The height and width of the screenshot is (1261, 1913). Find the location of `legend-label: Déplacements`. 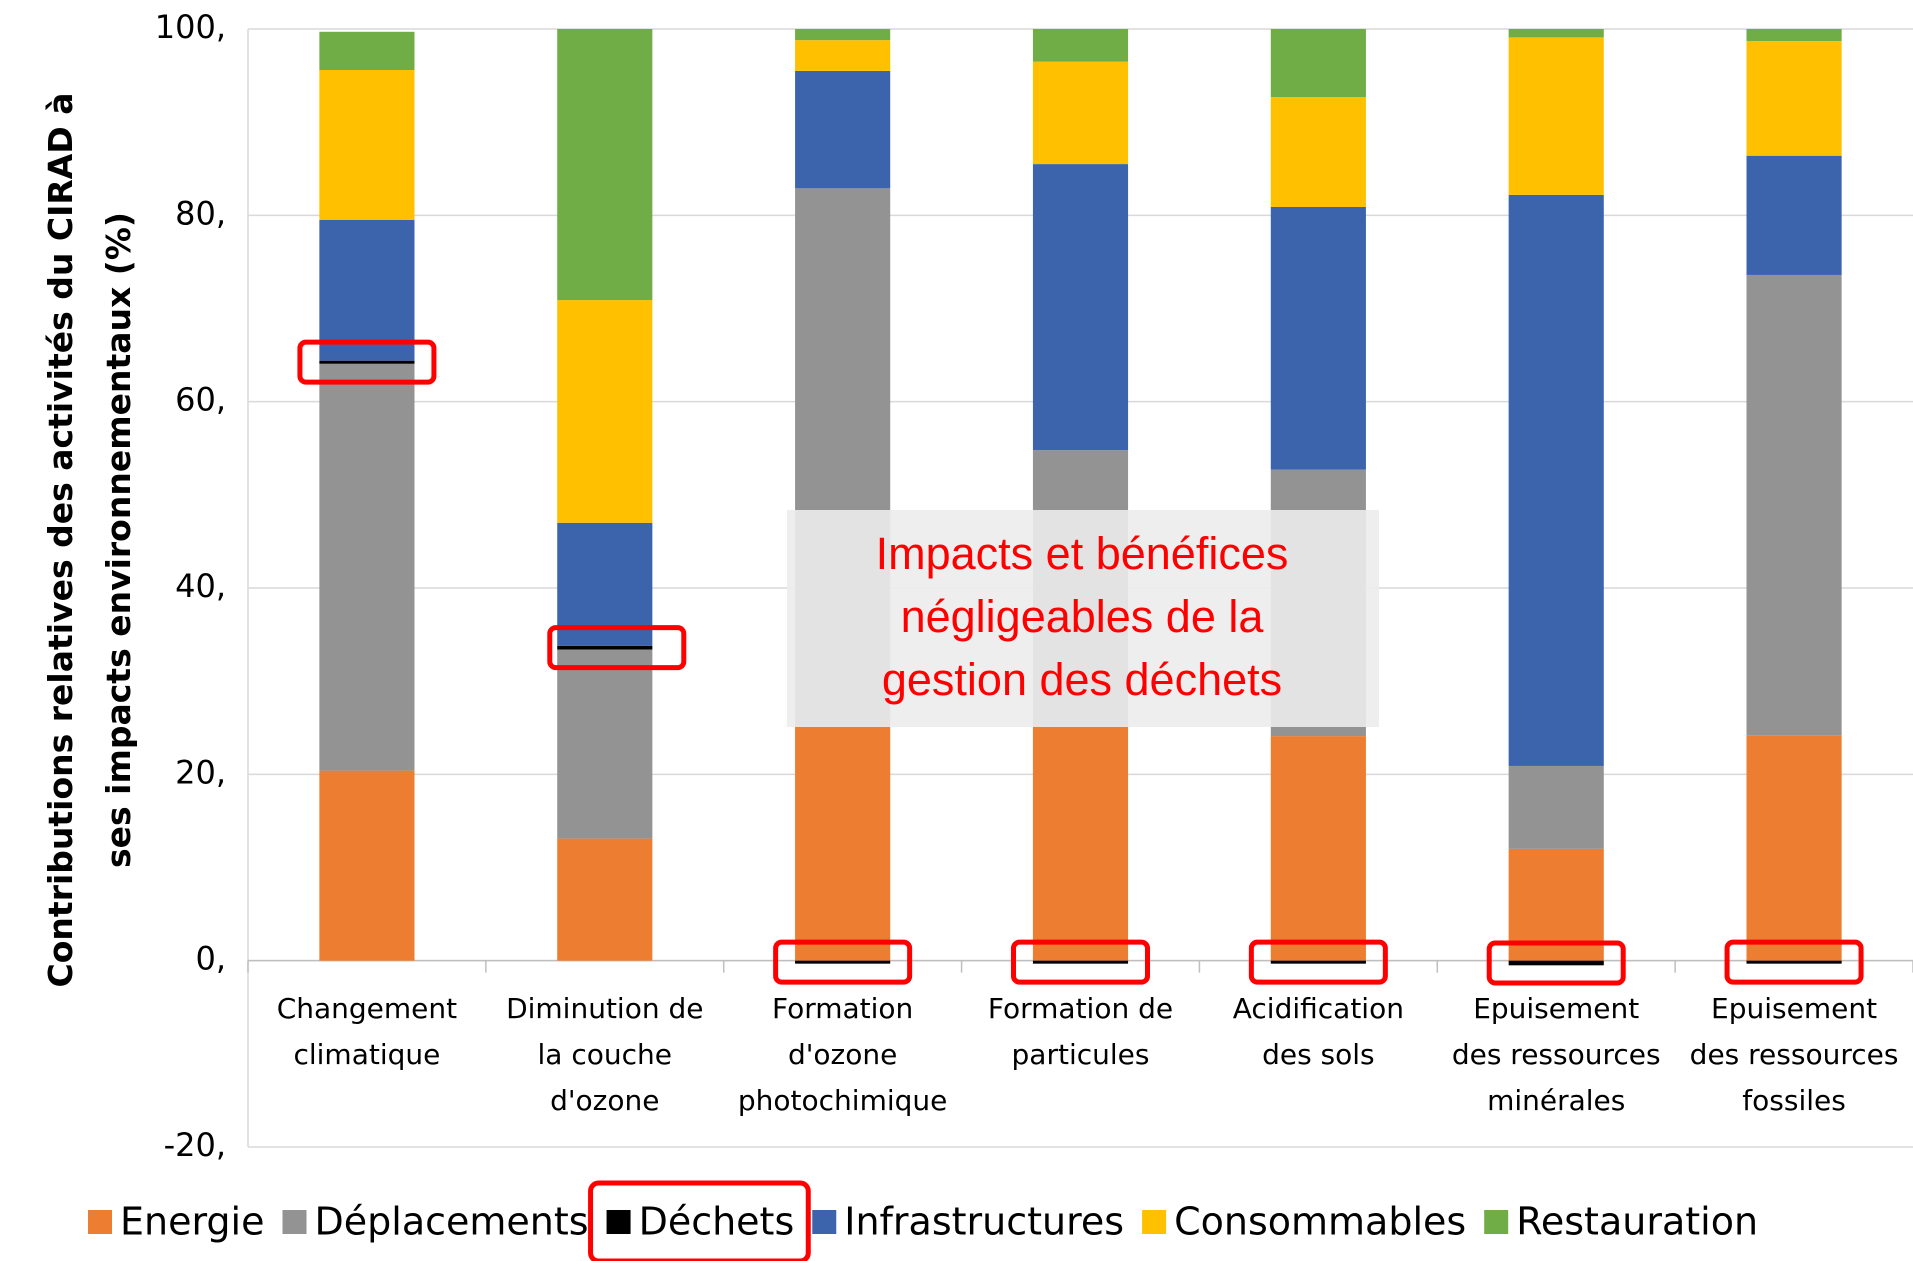

legend-label: Déplacements is located at coordinates (452, 1222).